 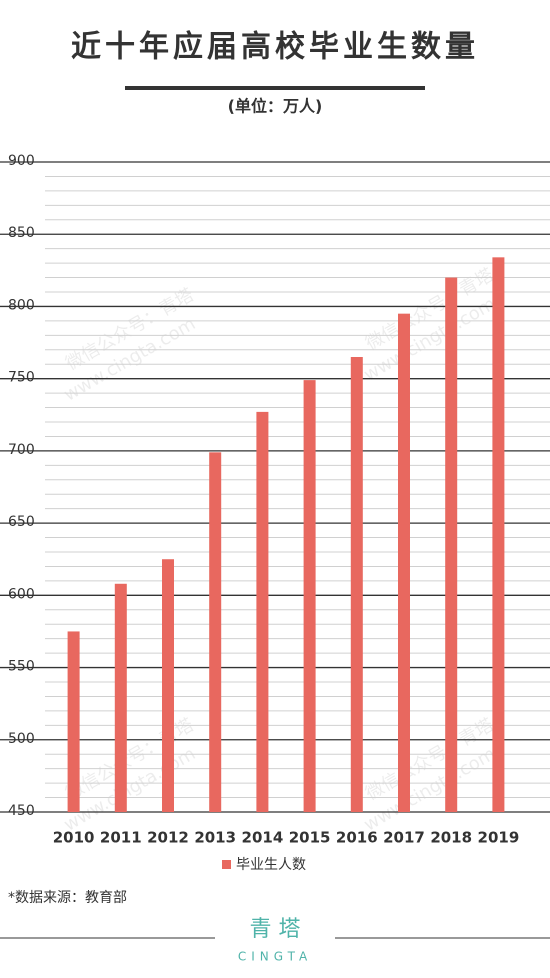 I want to click on chart-title: 近十年应届高校毕业生数量, so click(x=275, y=47).